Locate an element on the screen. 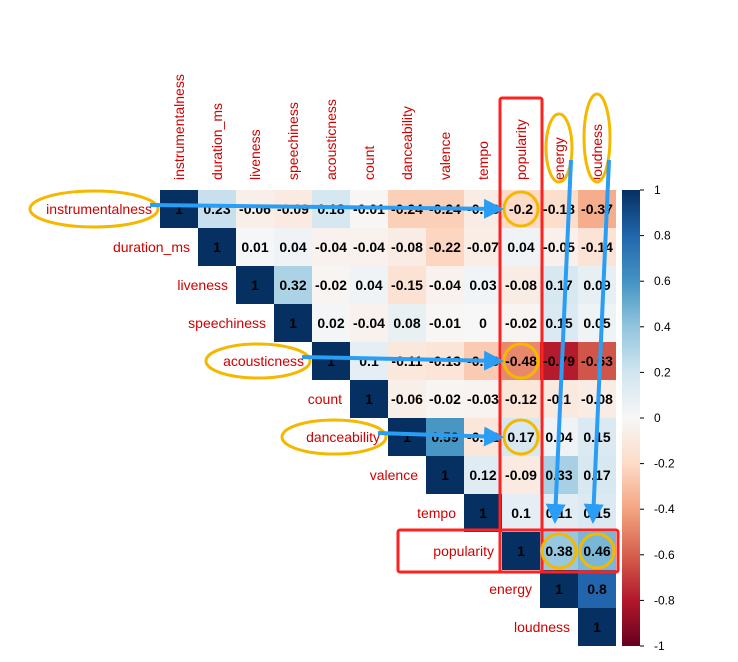 The image size is (738, 662). cell-value-label: 0.46 is located at coordinates (596, 551).